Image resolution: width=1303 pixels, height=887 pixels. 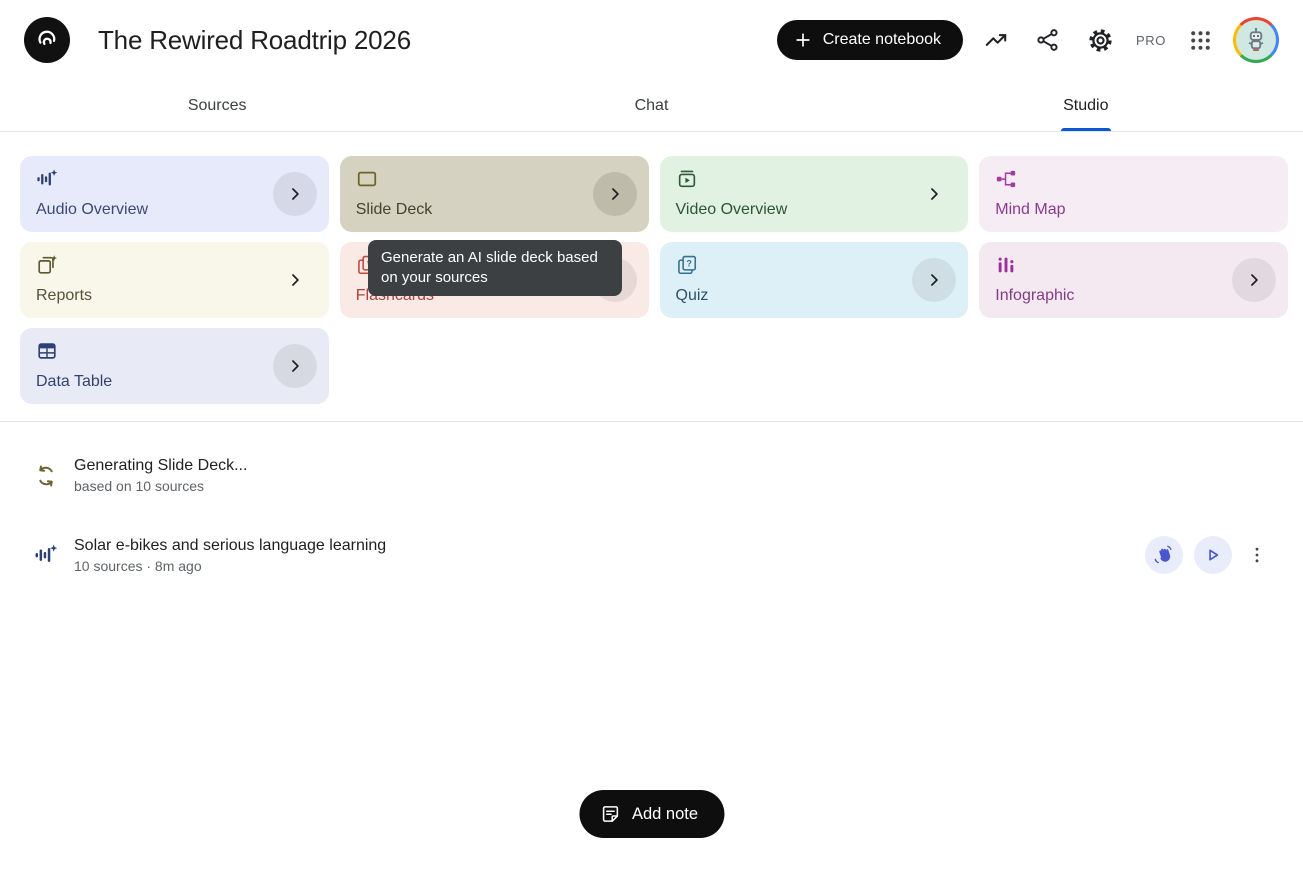 What do you see at coordinates (366, 179) in the screenshot?
I see `slide-deck-icon` at bounding box center [366, 179].